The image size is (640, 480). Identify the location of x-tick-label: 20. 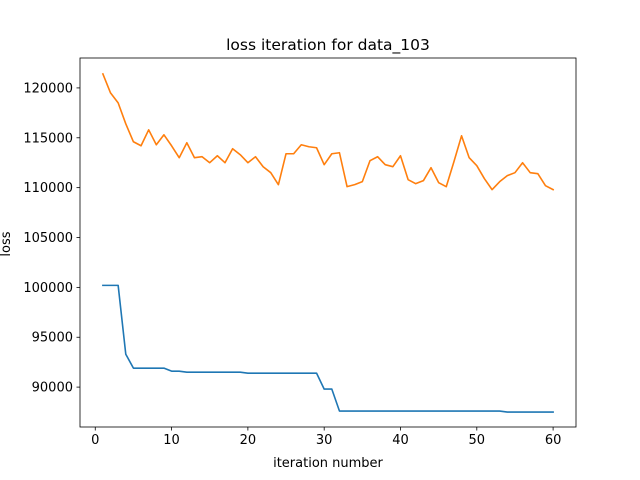
(248, 440).